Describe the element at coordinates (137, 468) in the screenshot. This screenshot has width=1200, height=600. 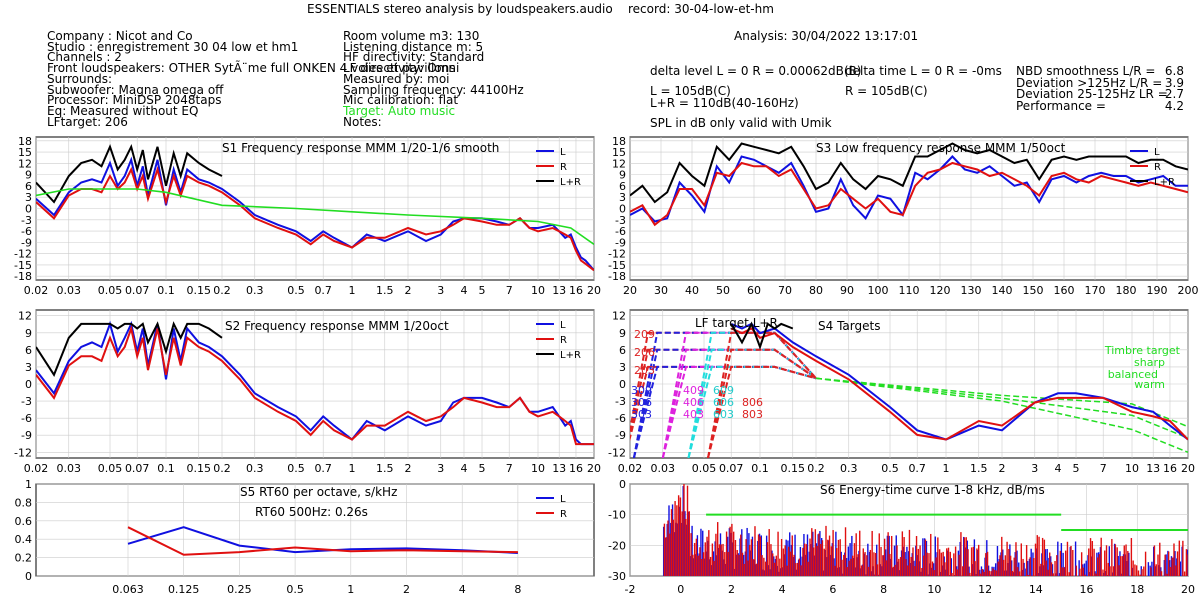
I see `x-tick-label: 0.07` at that location.